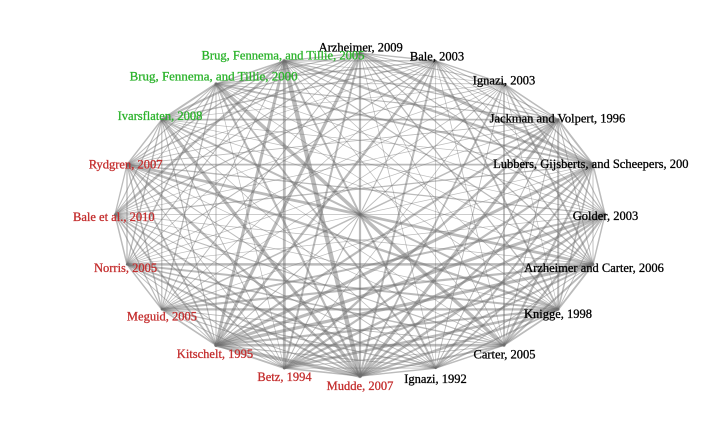  What do you see at coordinates (215, 354) in the screenshot?
I see `svg-text: Kitschelt, 1995` at bounding box center [215, 354].